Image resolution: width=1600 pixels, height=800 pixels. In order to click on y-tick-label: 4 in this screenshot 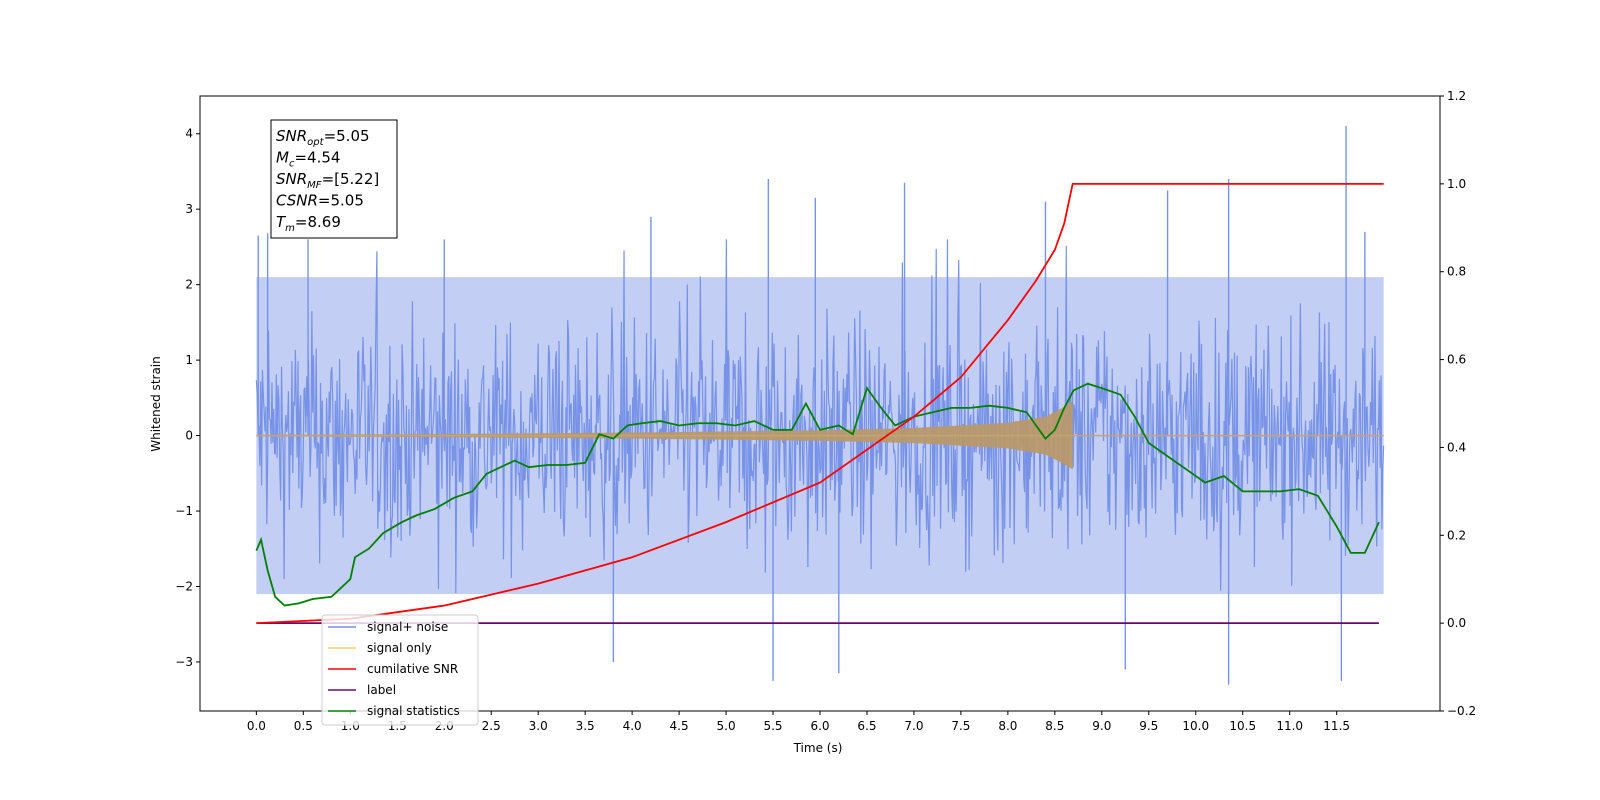, I will do `click(189, 134)`.